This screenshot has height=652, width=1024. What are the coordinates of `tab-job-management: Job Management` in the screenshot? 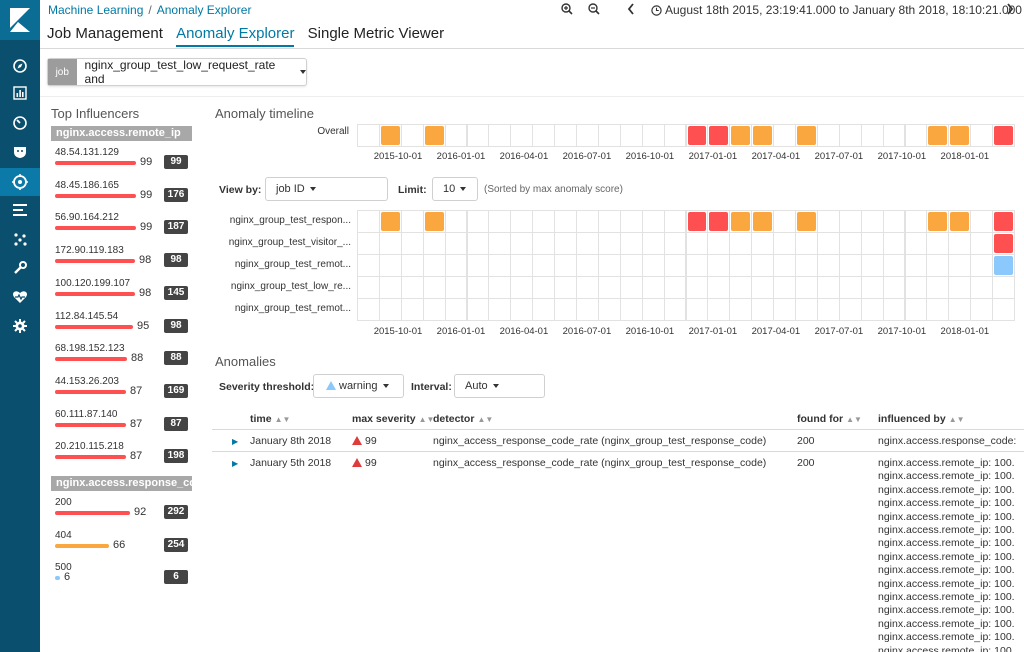 It's located at (105, 33).